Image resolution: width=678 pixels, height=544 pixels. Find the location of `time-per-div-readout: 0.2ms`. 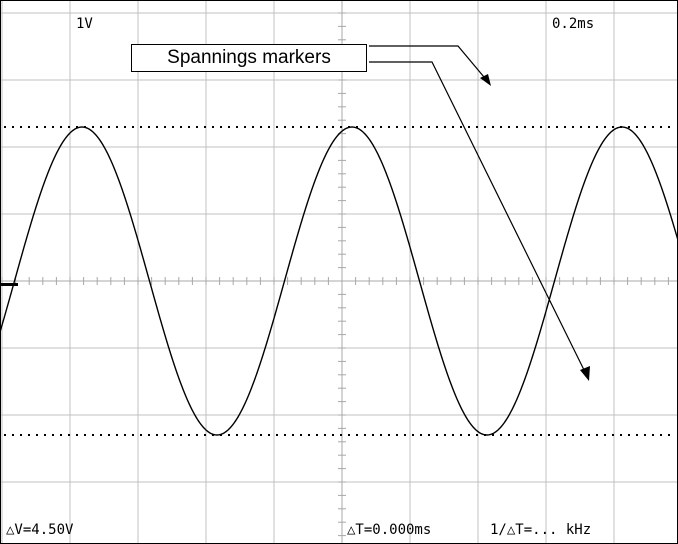

time-per-div-readout: 0.2ms is located at coordinates (573, 24).